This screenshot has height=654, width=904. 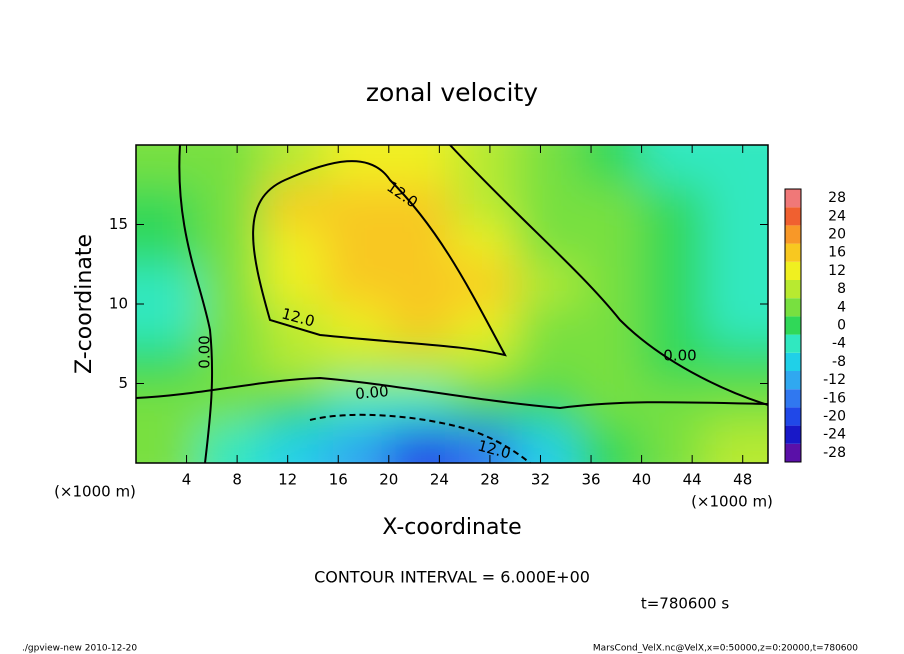 I want to click on y-tick-label: 5, so click(x=123, y=383).